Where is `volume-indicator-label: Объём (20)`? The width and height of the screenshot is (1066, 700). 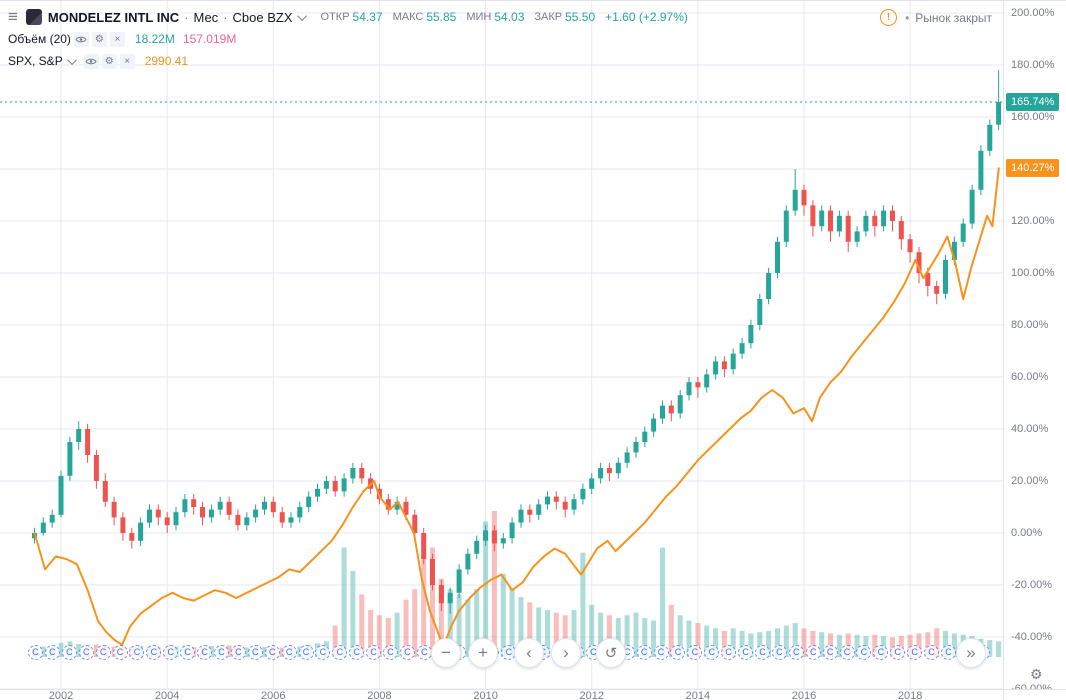 volume-indicator-label: Объём (20) is located at coordinates (39, 39).